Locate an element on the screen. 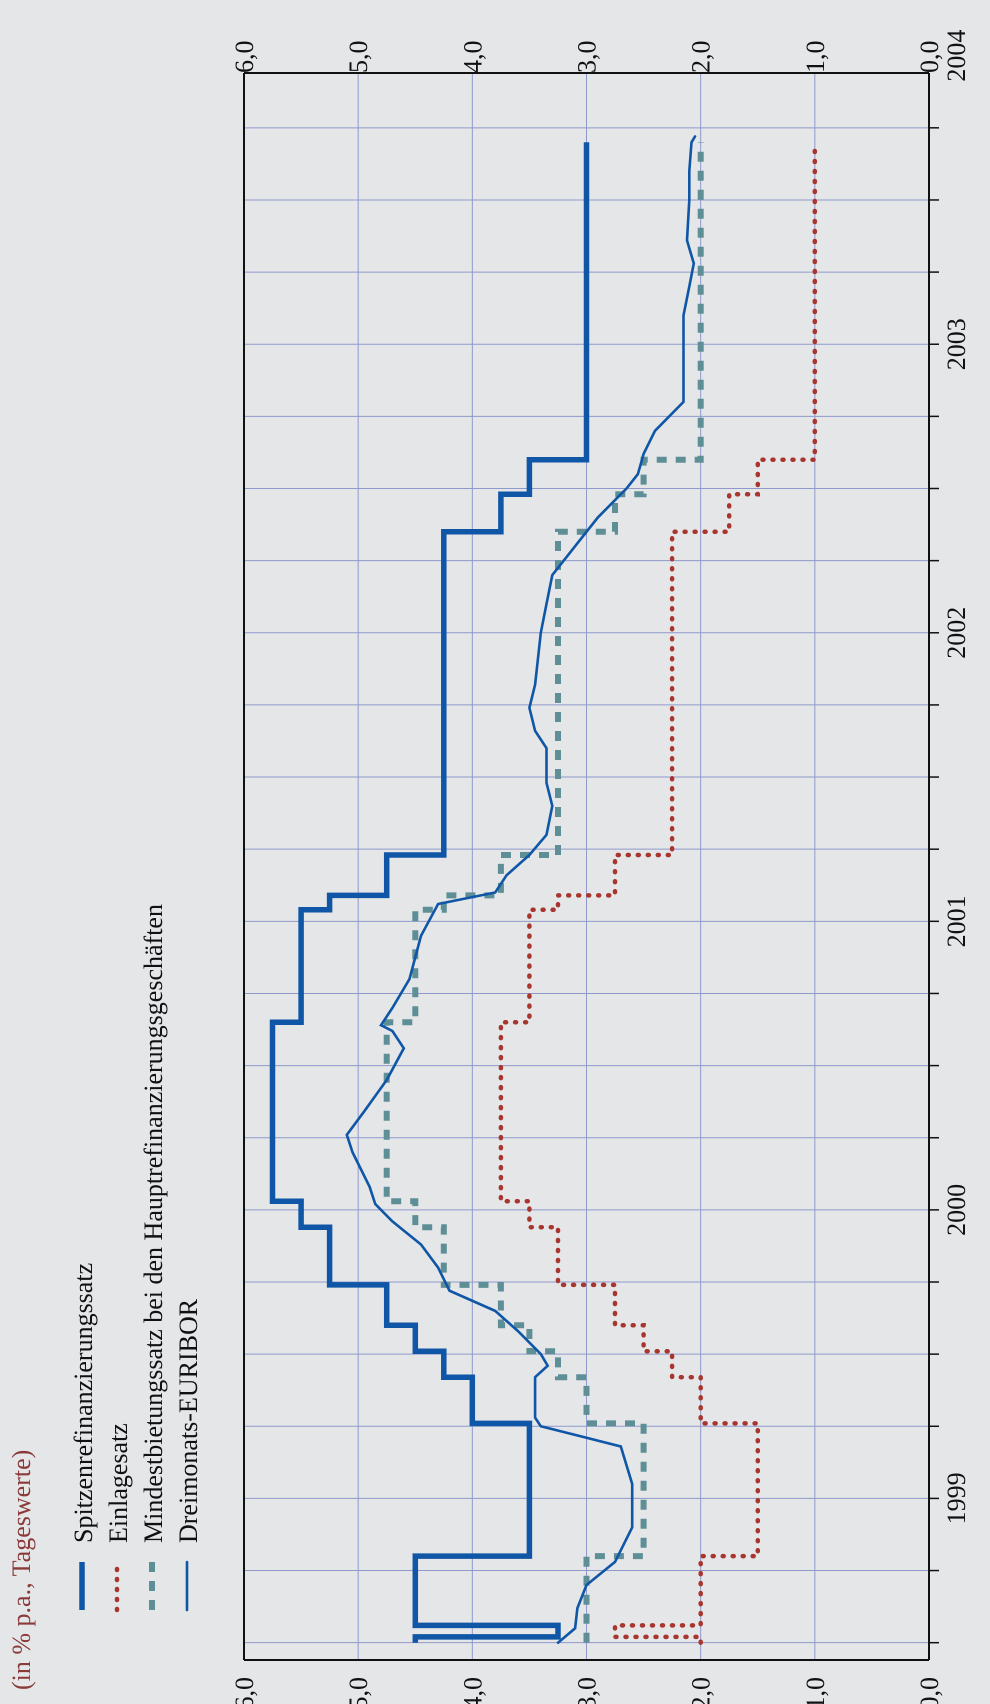  y-tick-label-right-4: 4,0 is located at coordinates (472, 57).